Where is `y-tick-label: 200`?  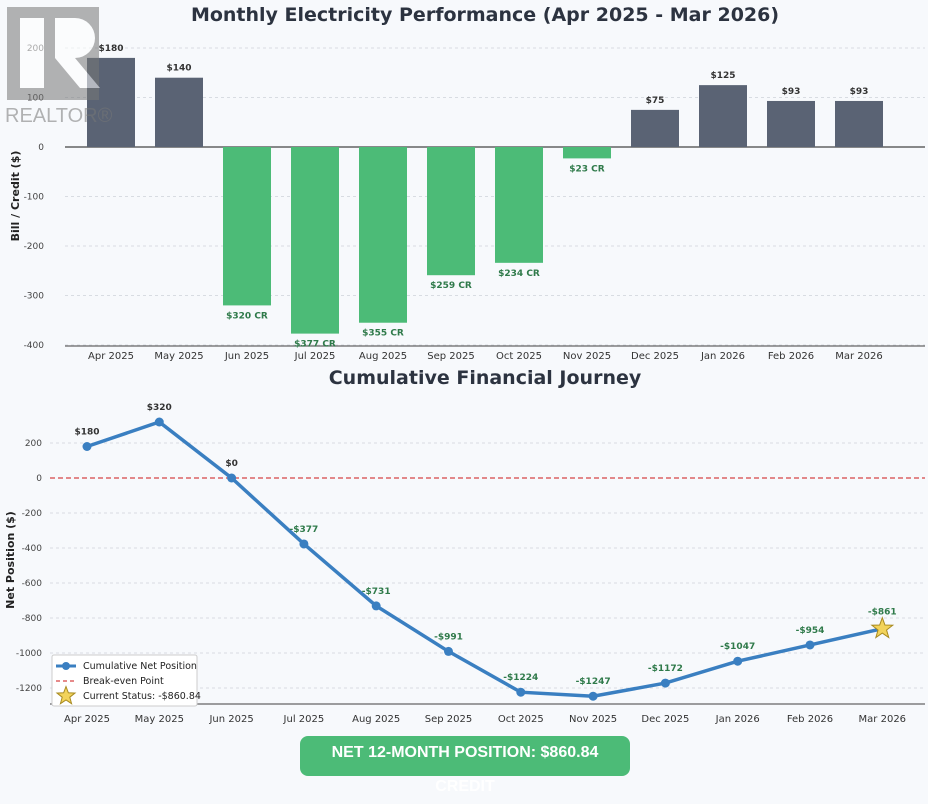
y-tick-label: 200 is located at coordinates (33, 444).